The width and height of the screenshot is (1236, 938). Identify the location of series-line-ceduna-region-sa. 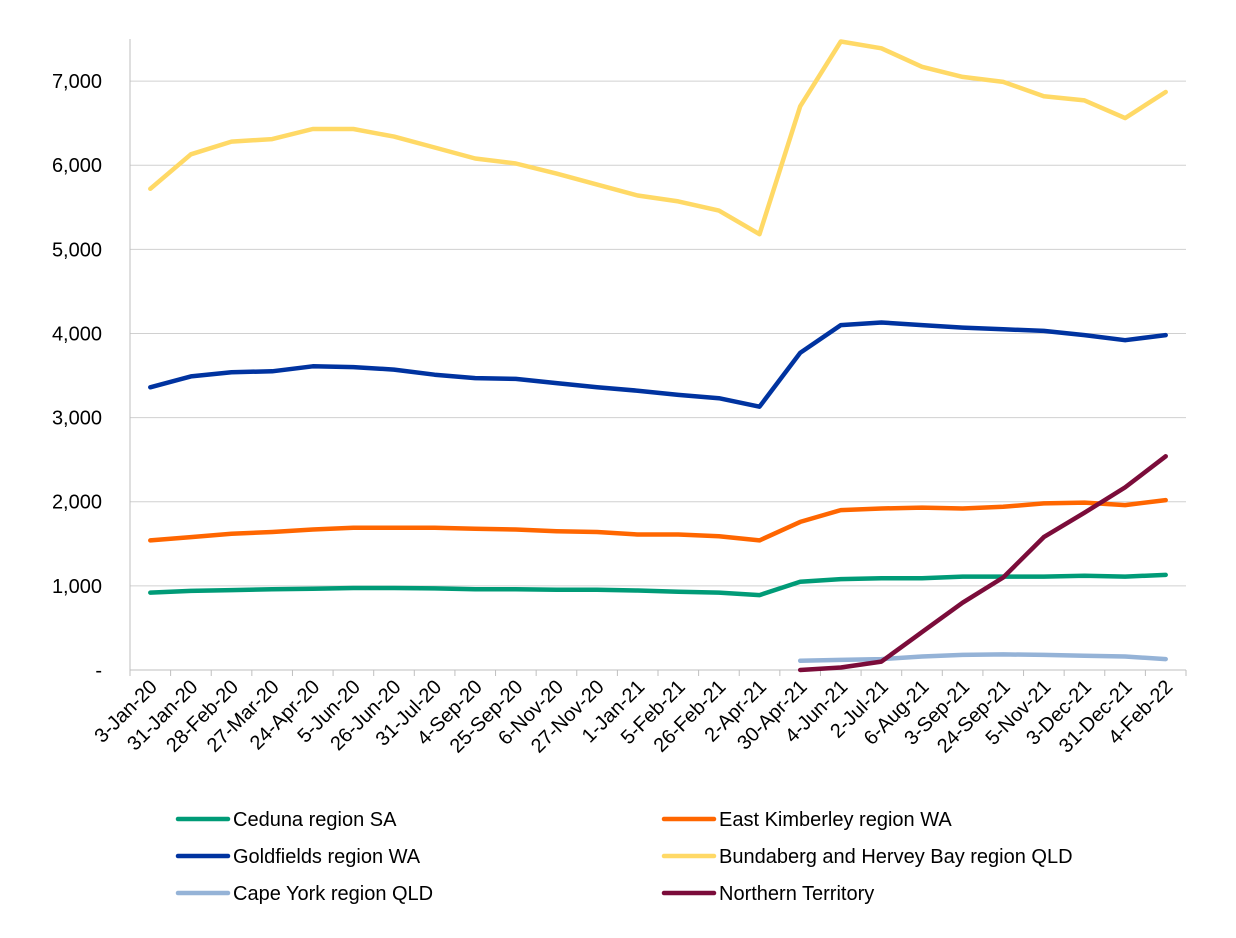
(658, 585).